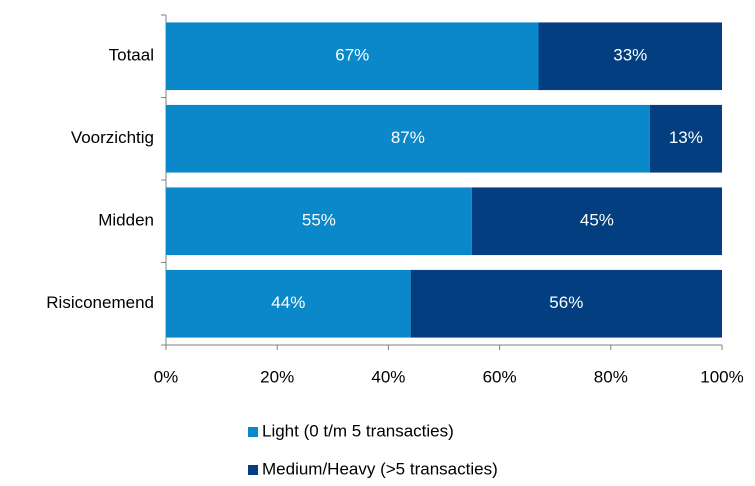 Image resolution: width=755 pixels, height=486 pixels. What do you see at coordinates (277, 376) in the screenshot?
I see `x-tick-label: 20%` at bounding box center [277, 376].